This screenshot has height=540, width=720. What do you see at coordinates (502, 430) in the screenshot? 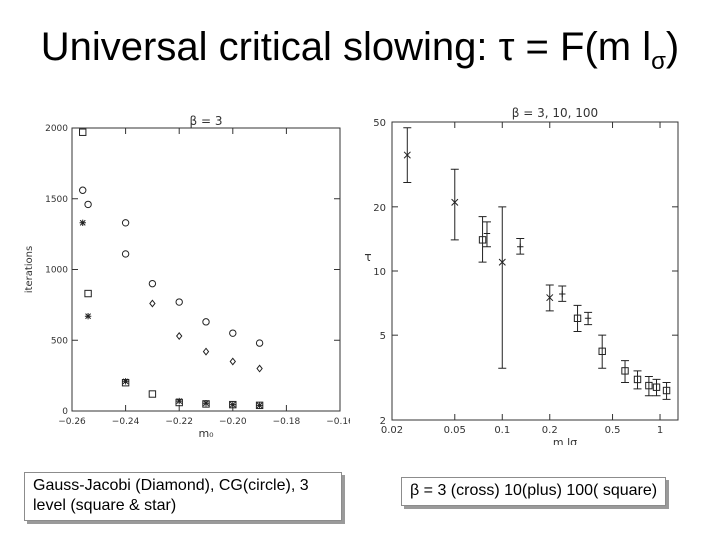
I see `right-x-tick-label: 0.1` at bounding box center [502, 430].